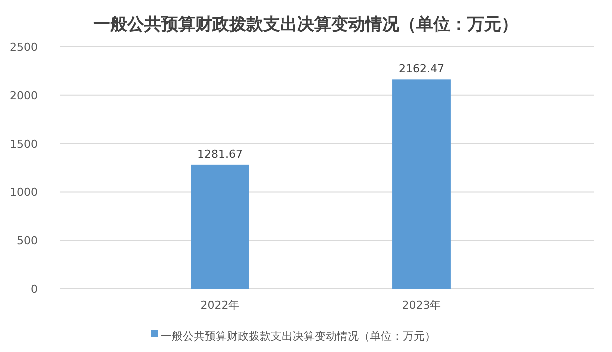 The image size is (612, 352). What do you see at coordinates (422, 305) in the screenshot?
I see `x-tick-label: 2023年` at bounding box center [422, 305].